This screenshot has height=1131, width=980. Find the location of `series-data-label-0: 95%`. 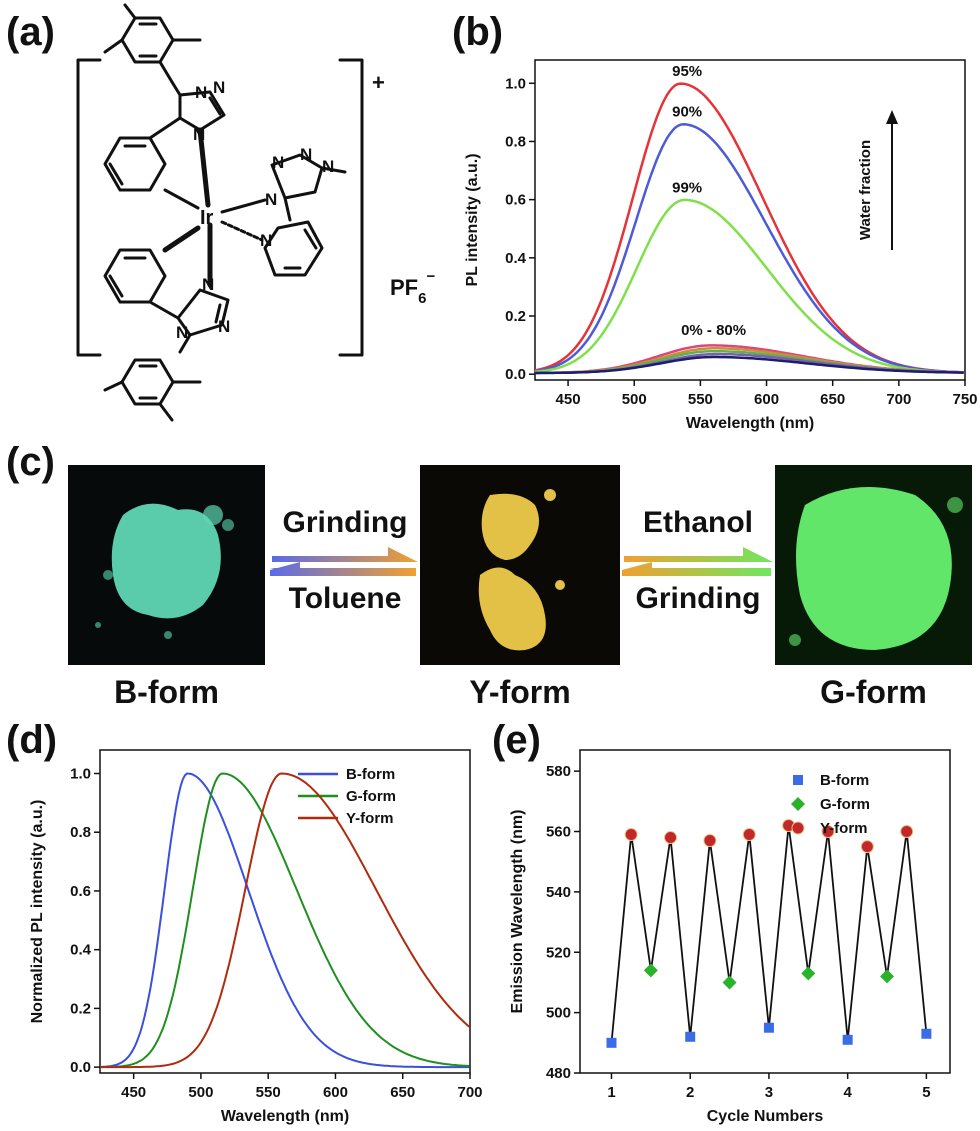

series-data-label-0: 95% is located at coordinates (687, 71).